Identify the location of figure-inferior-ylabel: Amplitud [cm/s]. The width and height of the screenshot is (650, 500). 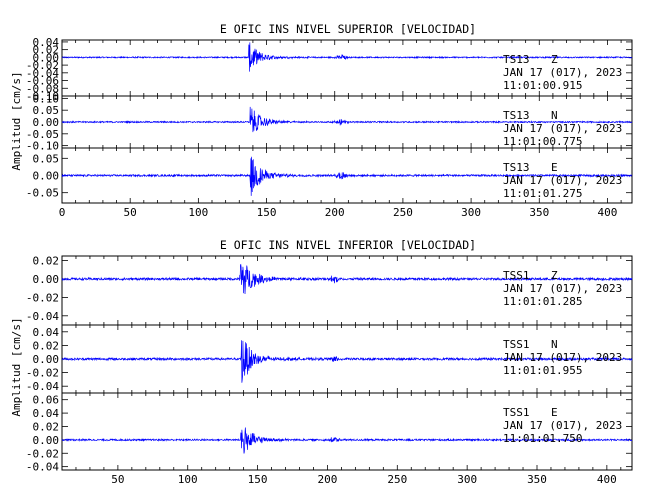
(16, 366).